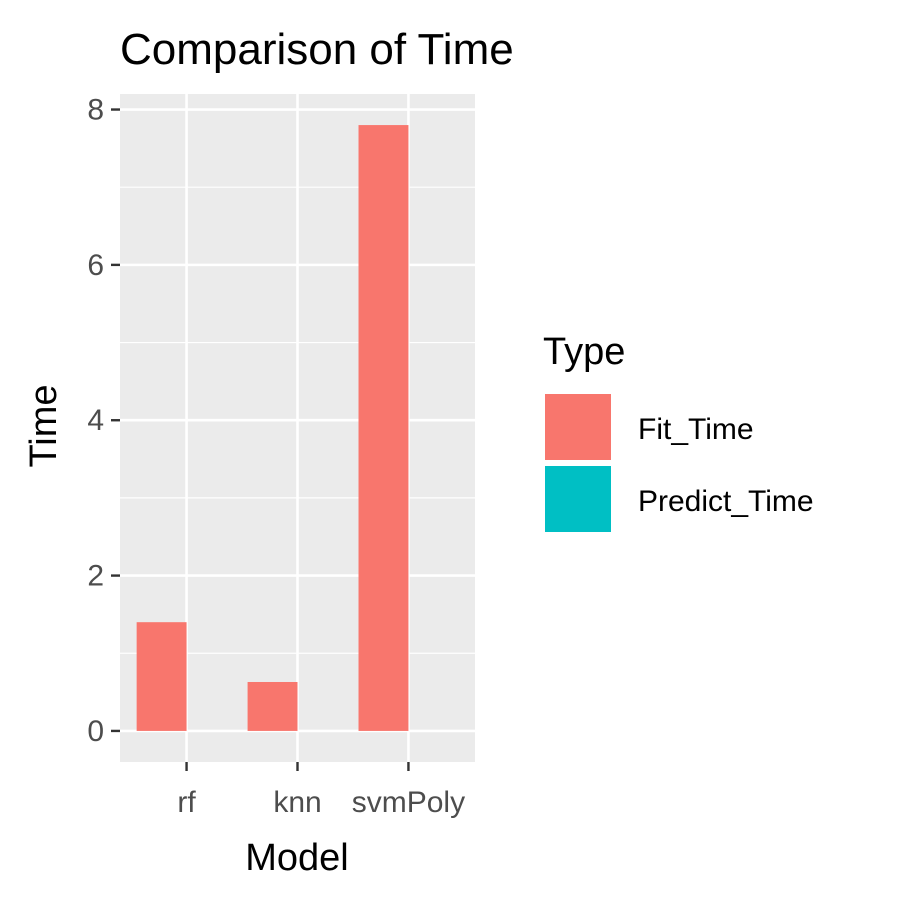 Image resolution: width=899 pixels, height=900 pixels. What do you see at coordinates (297, 858) in the screenshot?
I see `x-axis-title: Model` at bounding box center [297, 858].